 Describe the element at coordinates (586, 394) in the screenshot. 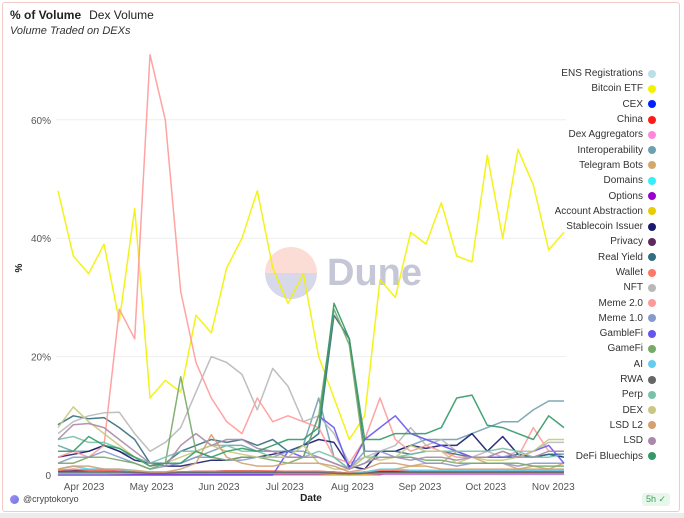

I see `legend-item: Perp` at that location.